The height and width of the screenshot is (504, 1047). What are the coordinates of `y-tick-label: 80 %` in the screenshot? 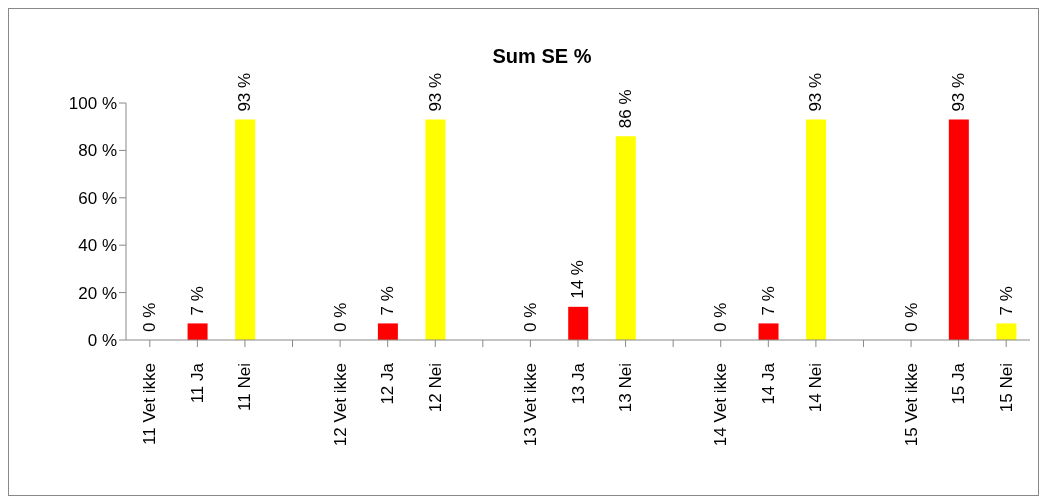 It's located at (97, 151).